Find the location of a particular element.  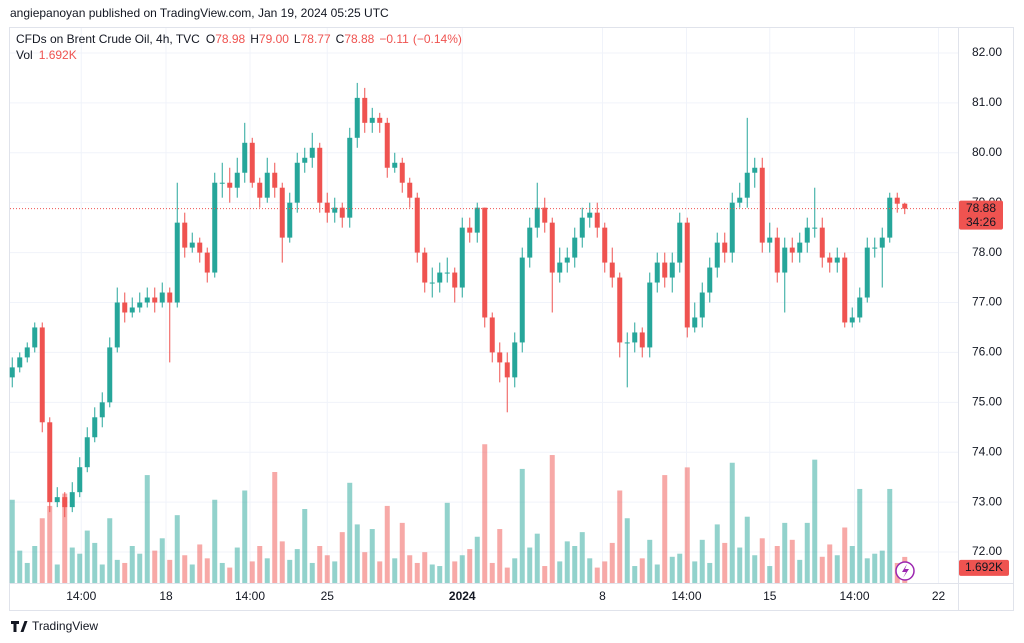

brand: TradingView is located at coordinates (54, 626).